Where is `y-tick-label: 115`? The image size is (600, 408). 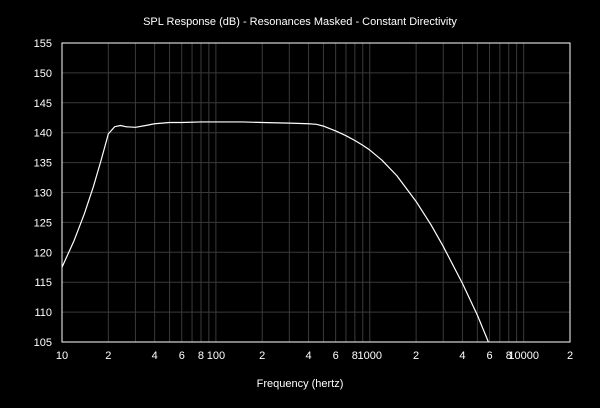 y-tick-label: 115 is located at coordinates (43, 283).